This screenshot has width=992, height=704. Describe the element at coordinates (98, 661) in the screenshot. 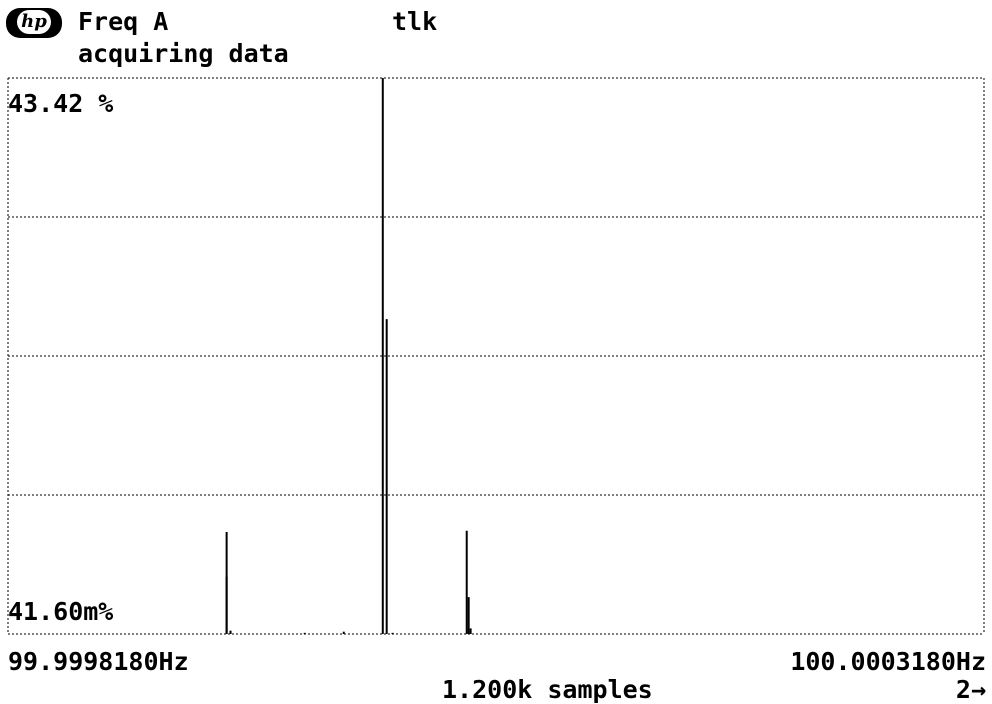

I see `x-min-label: 99.9998180Hz` at that location.